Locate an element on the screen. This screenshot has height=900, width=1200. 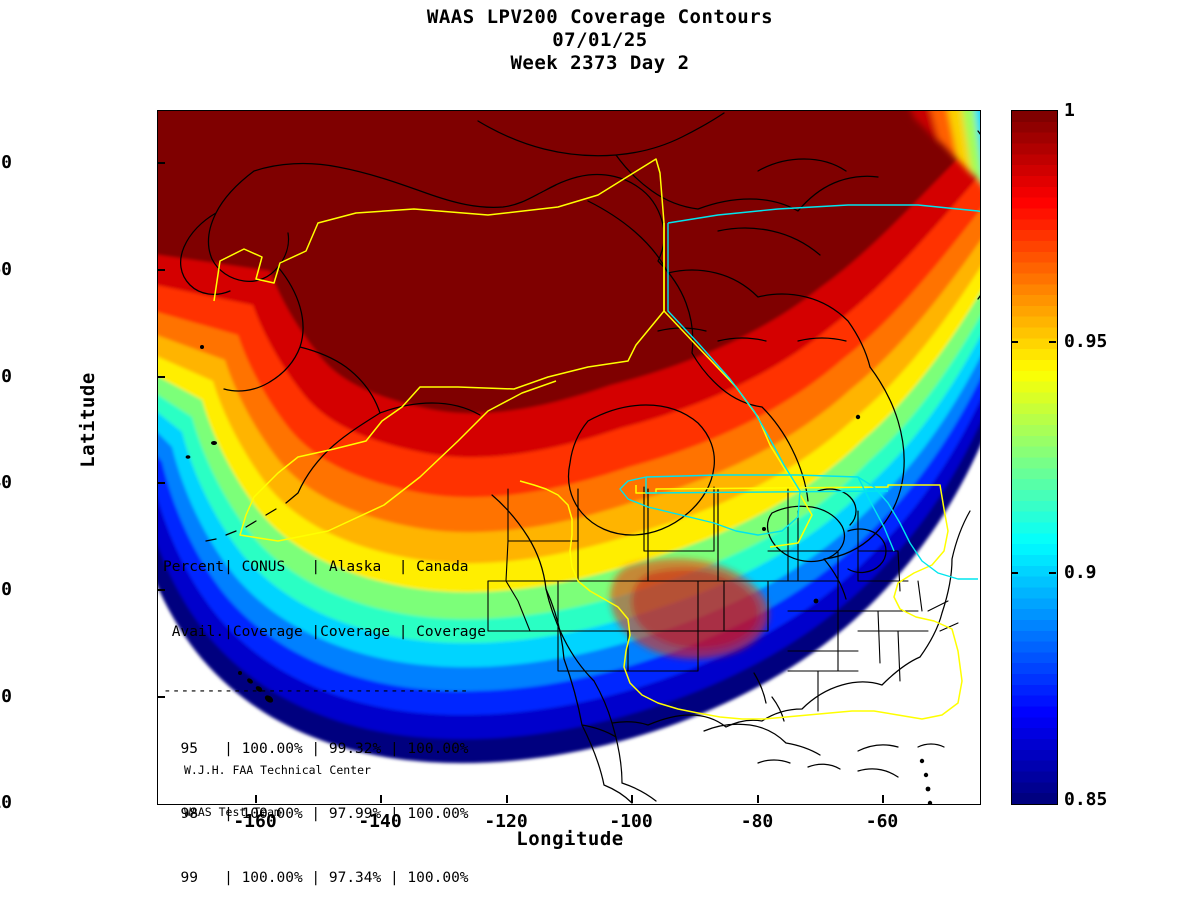
title-line-2: 07/01/25 is located at coordinates (600, 40).